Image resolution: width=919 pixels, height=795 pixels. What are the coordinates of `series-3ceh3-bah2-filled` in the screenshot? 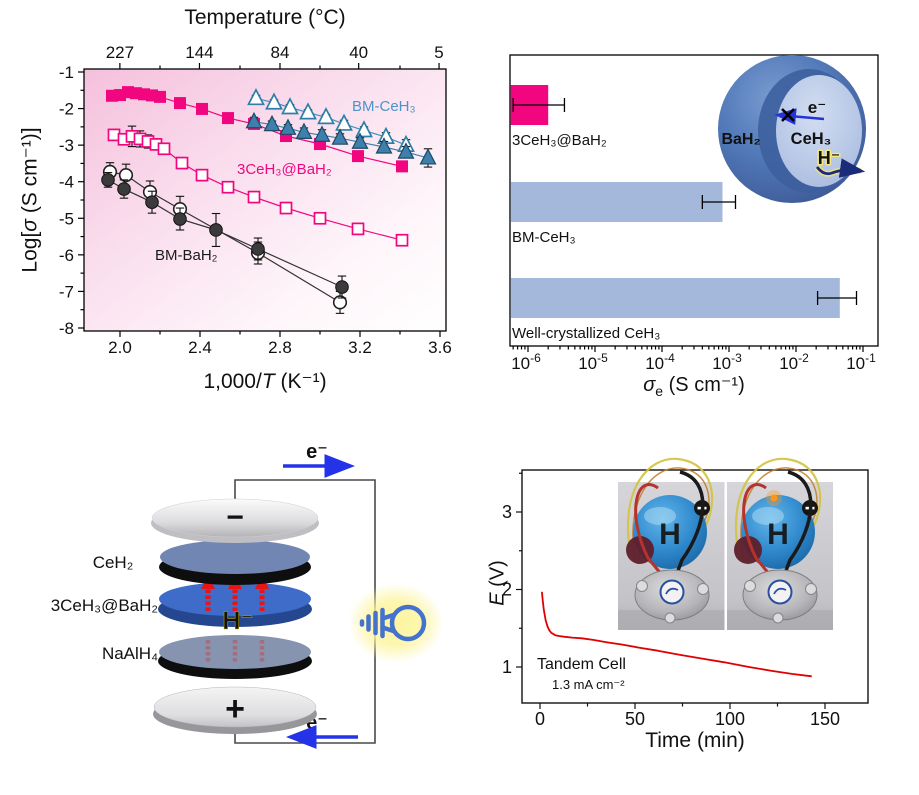 It's located at (257, 129).